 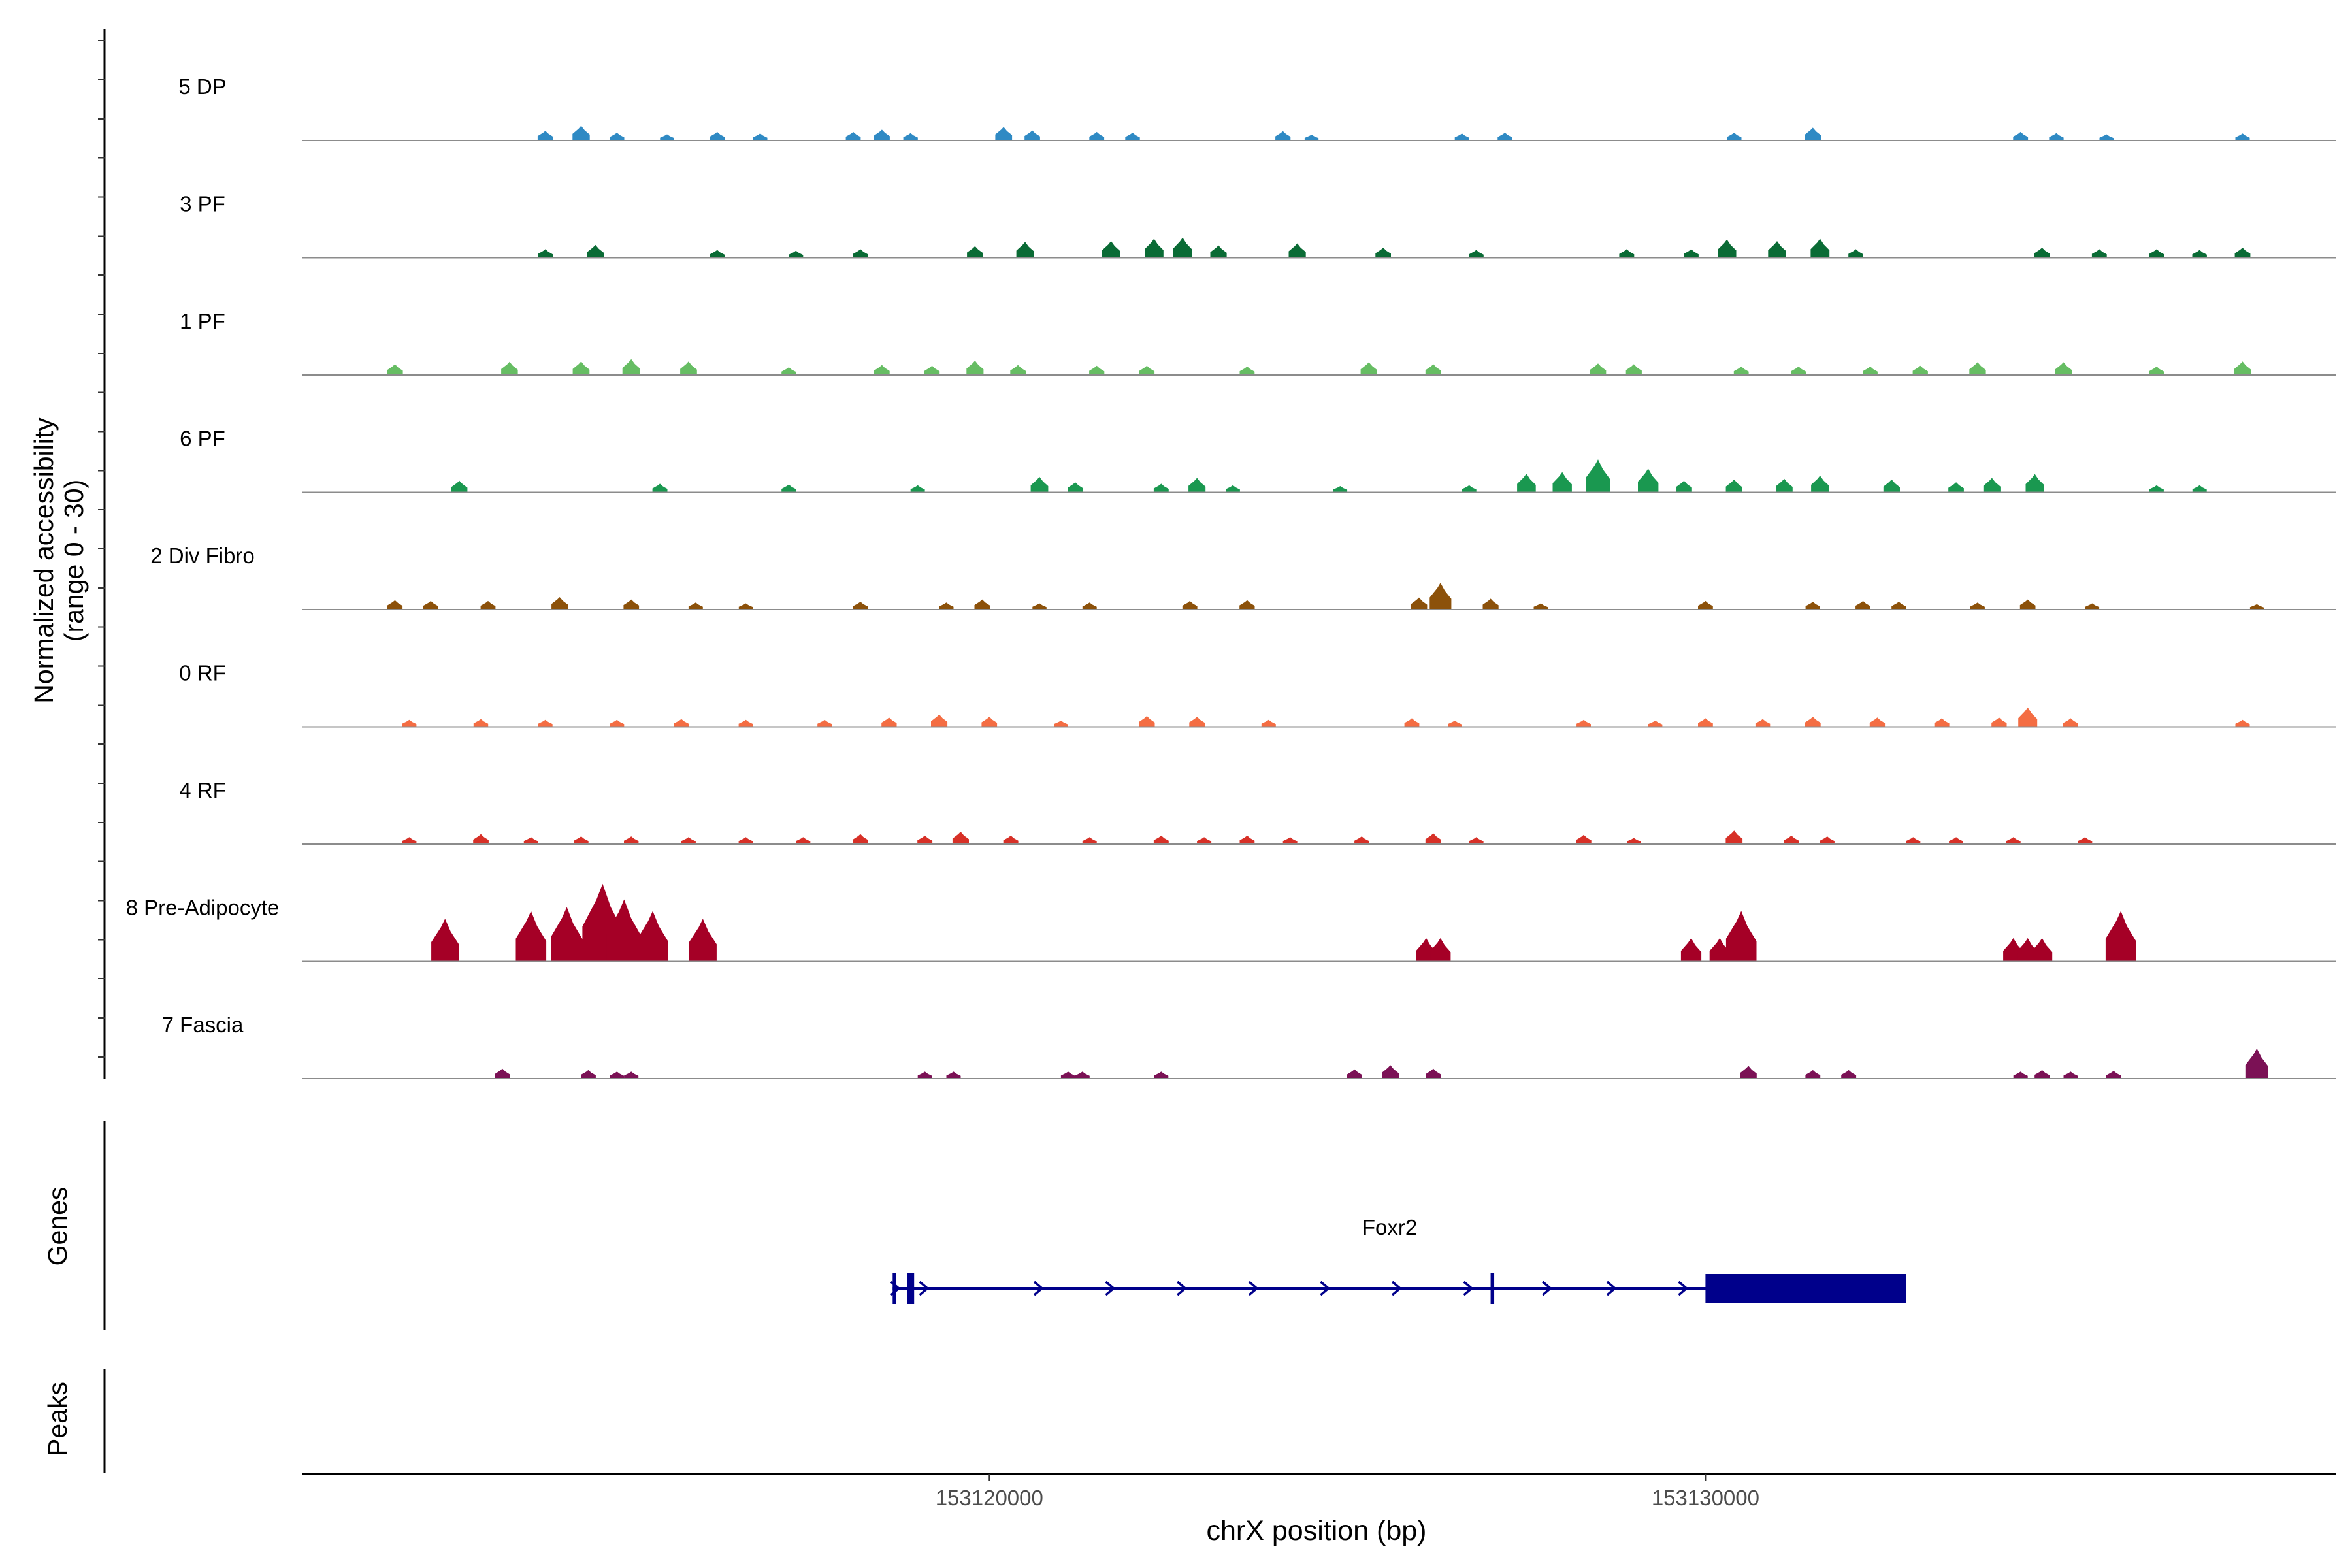 I want to click on track-5: 2 Div Fibro, so click(x=1243, y=577).